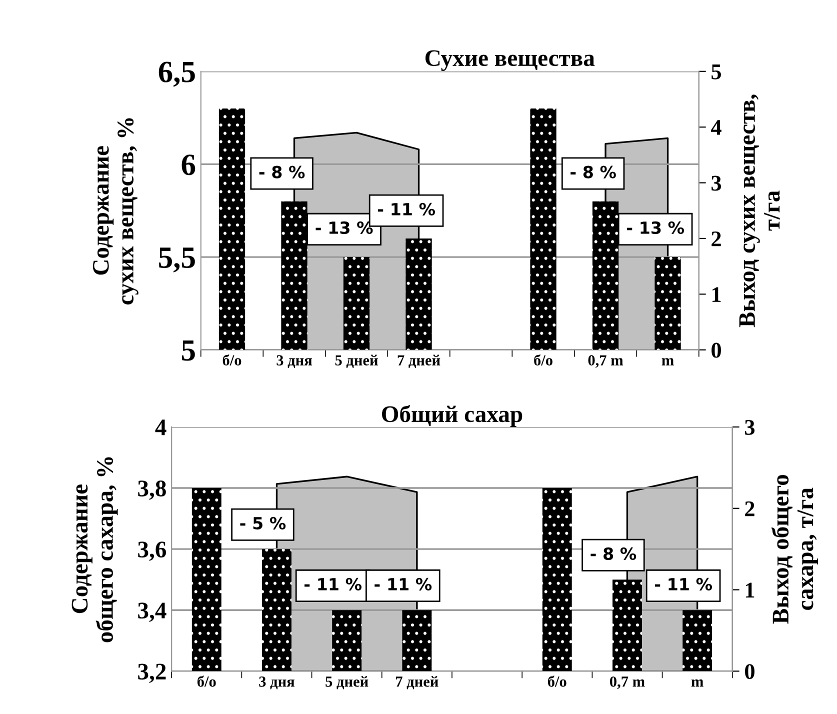 This screenshot has width=837, height=714. What do you see at coordinates (115, 211) in the screenshot?
I see `y-axis-title: Содержание сухих веществ, %` at bounding box center [115, 211].